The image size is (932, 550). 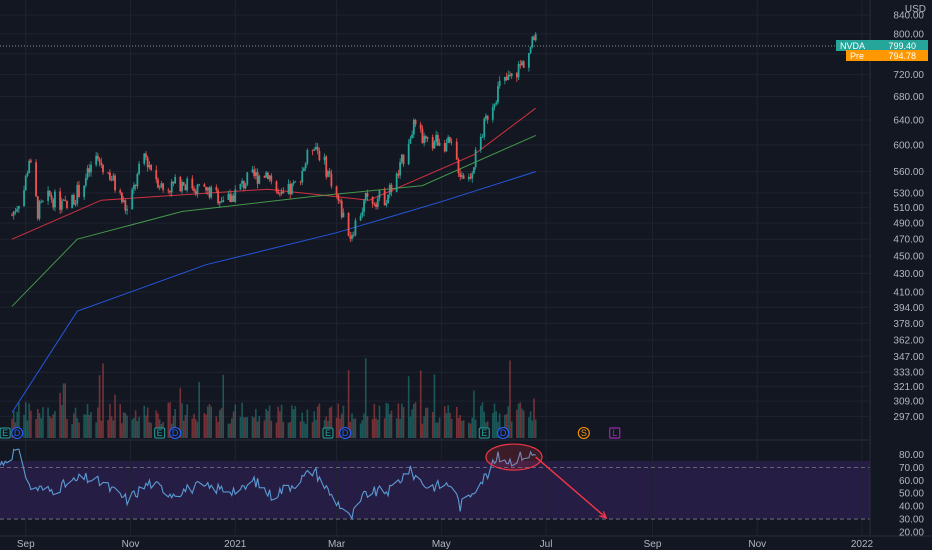 What do you see at coordinates (901, 267) in the screenshot?
I see `price-axis-bg` at bounding box center [901, 267].